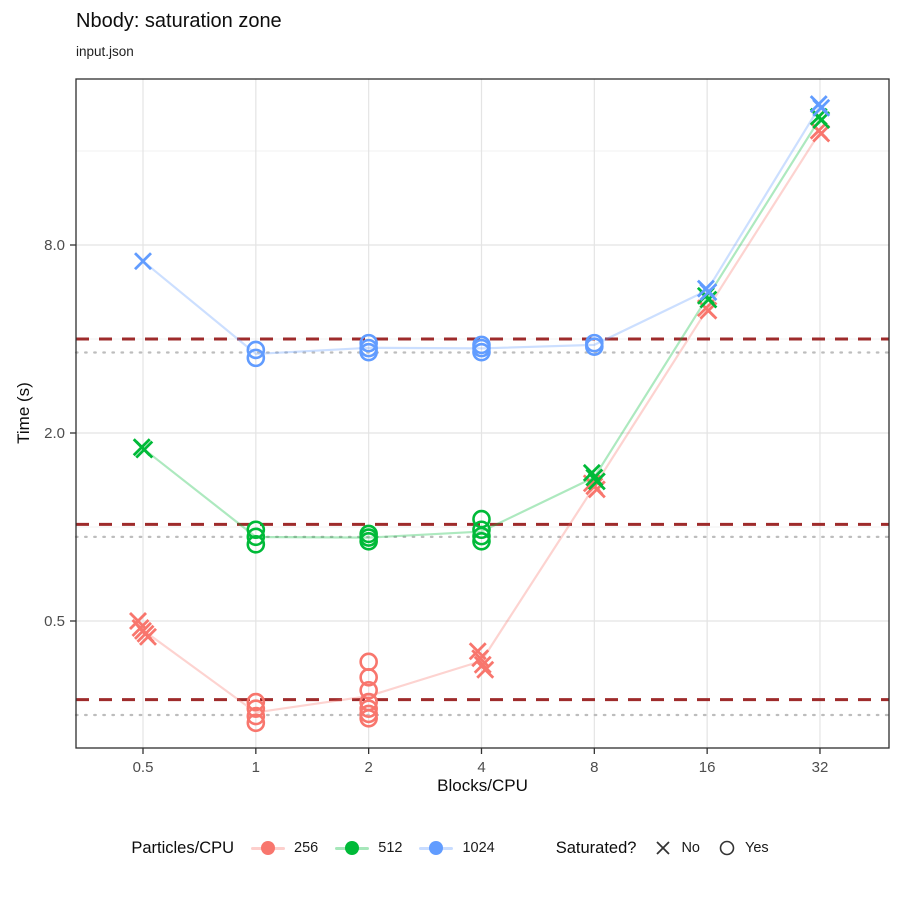 This screenshot has width=900, height=900. Describe the element at coordinates (457, 848) in the screenshot. I see `legend-key-1024: 1024` at that location.